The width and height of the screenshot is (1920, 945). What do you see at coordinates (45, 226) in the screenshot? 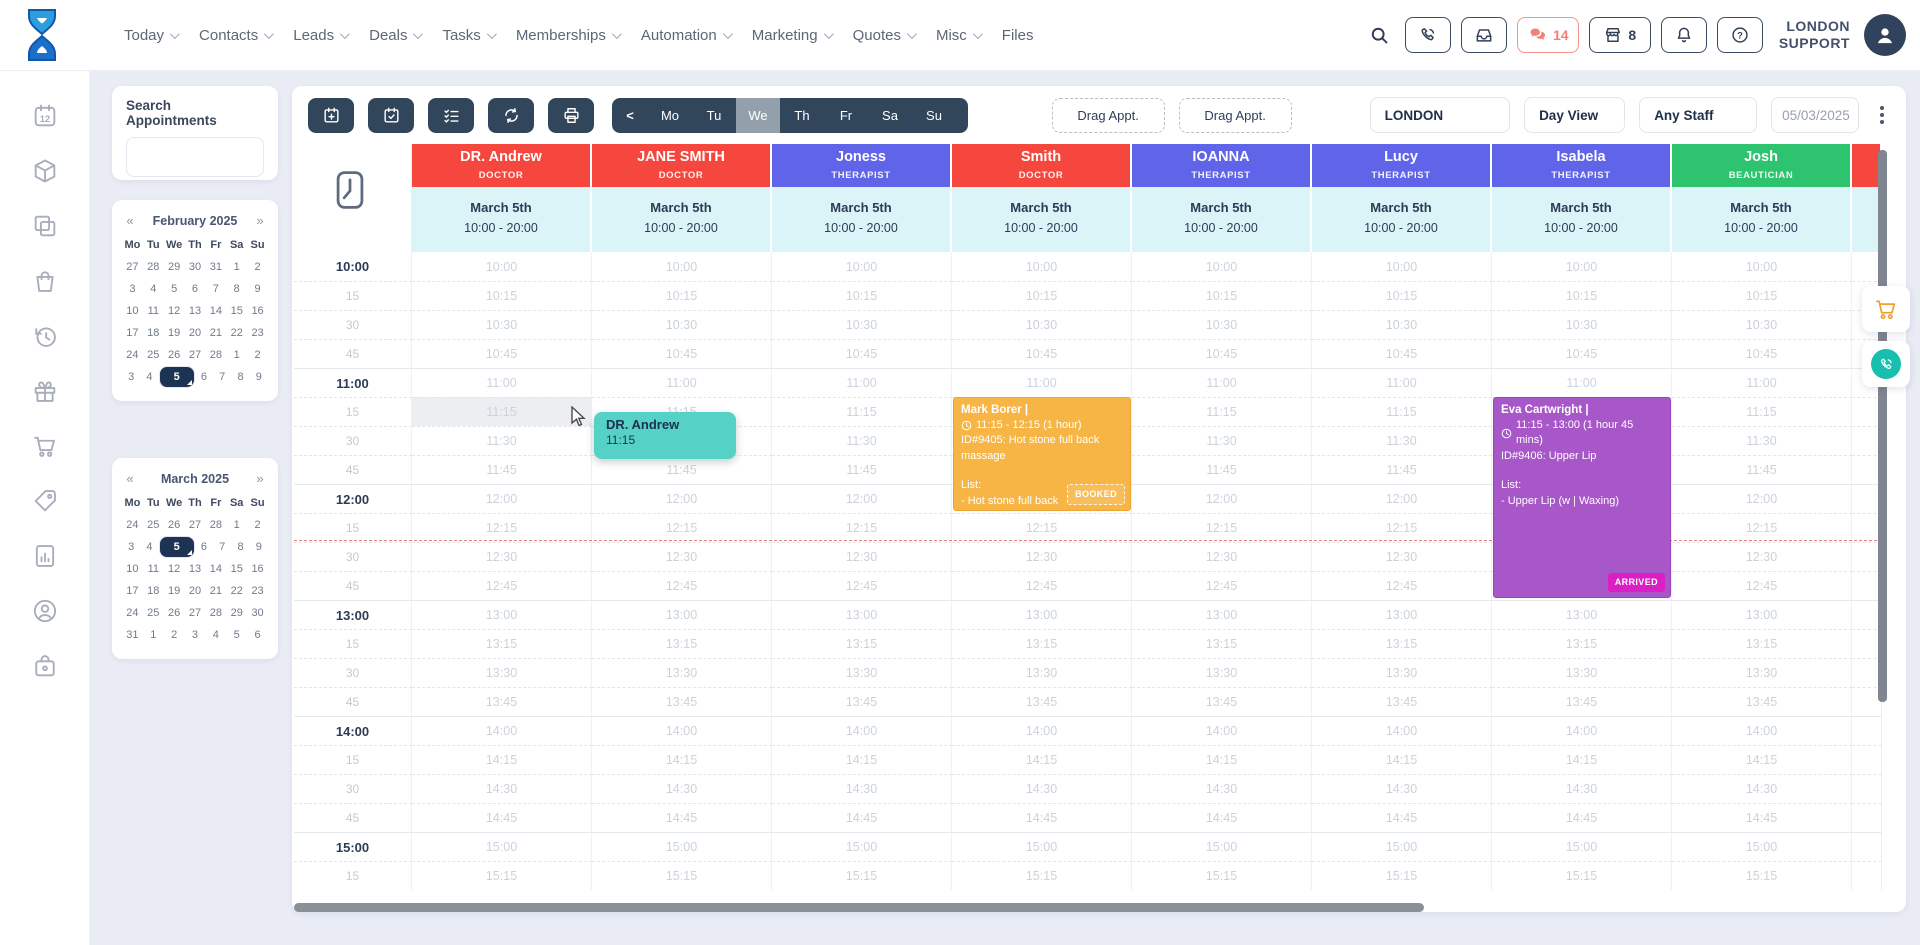
I see `rail-copy-icon` at bounding box center [45, 226].